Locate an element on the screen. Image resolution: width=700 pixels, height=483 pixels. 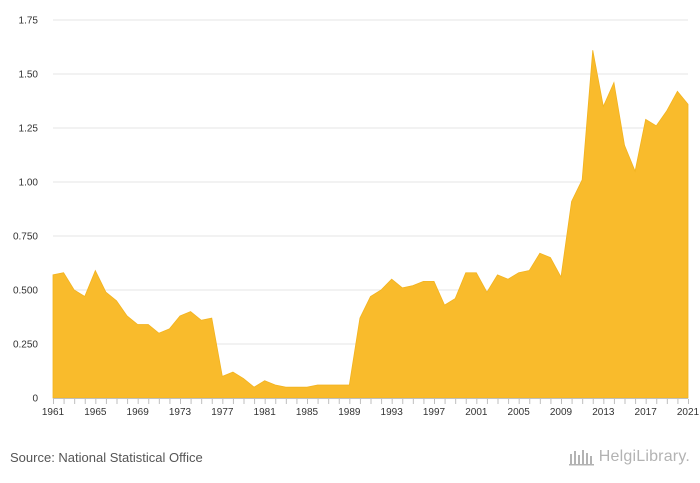
x-tick-label: 2021 is located at coordinates (688, 412).